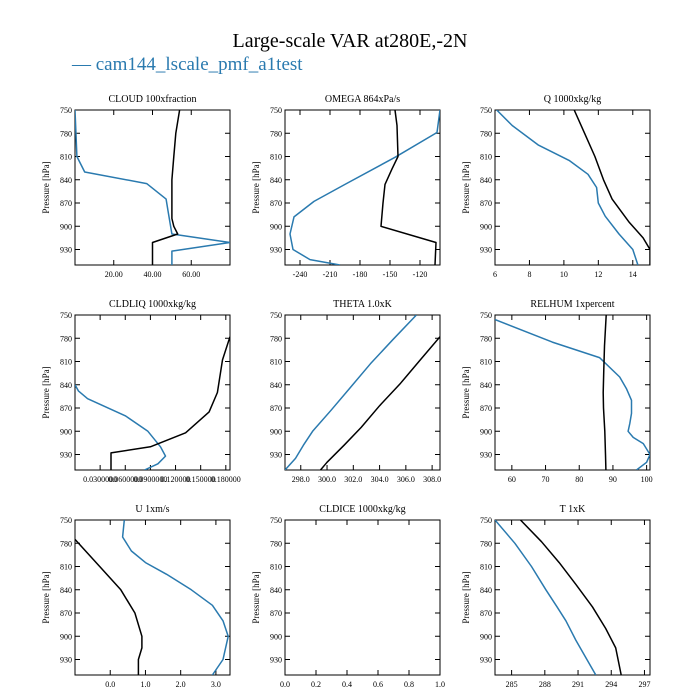  Describe the element at coordinates (152, 304) in the screenshot. I see `panel-title: CLDLIQ 1000xkg/kg` at that location.